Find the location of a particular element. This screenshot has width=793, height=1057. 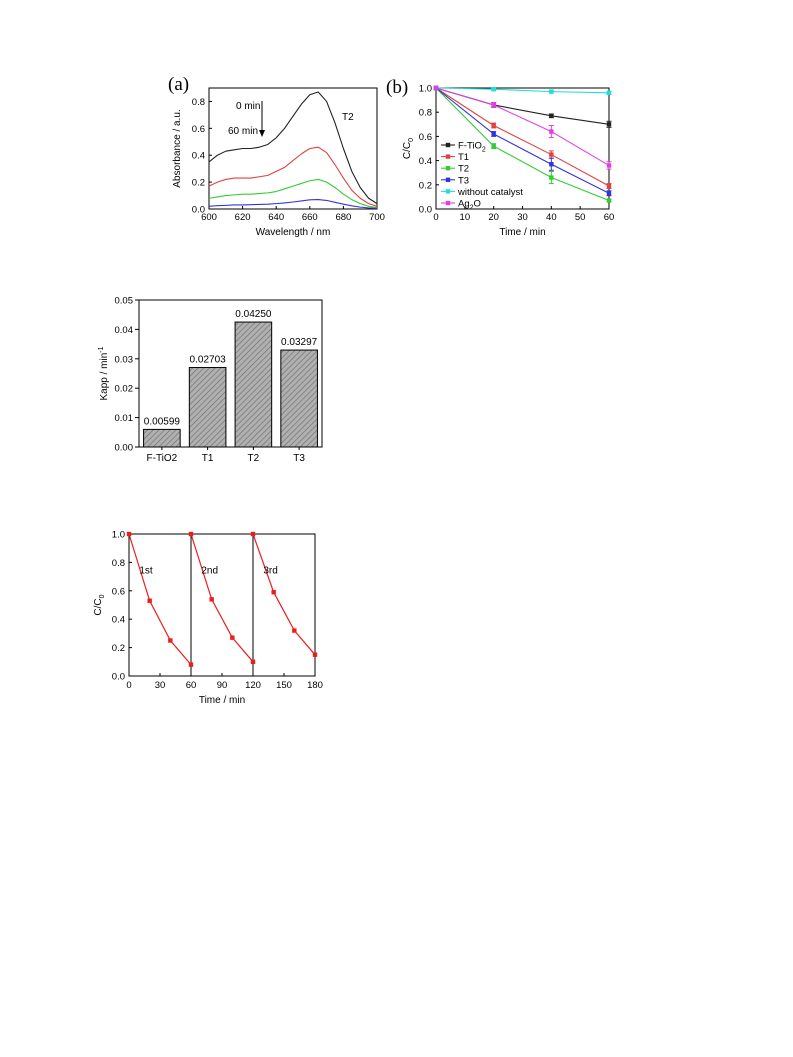

y-tick-label: 0.01 is located at coordinates (124, 418).